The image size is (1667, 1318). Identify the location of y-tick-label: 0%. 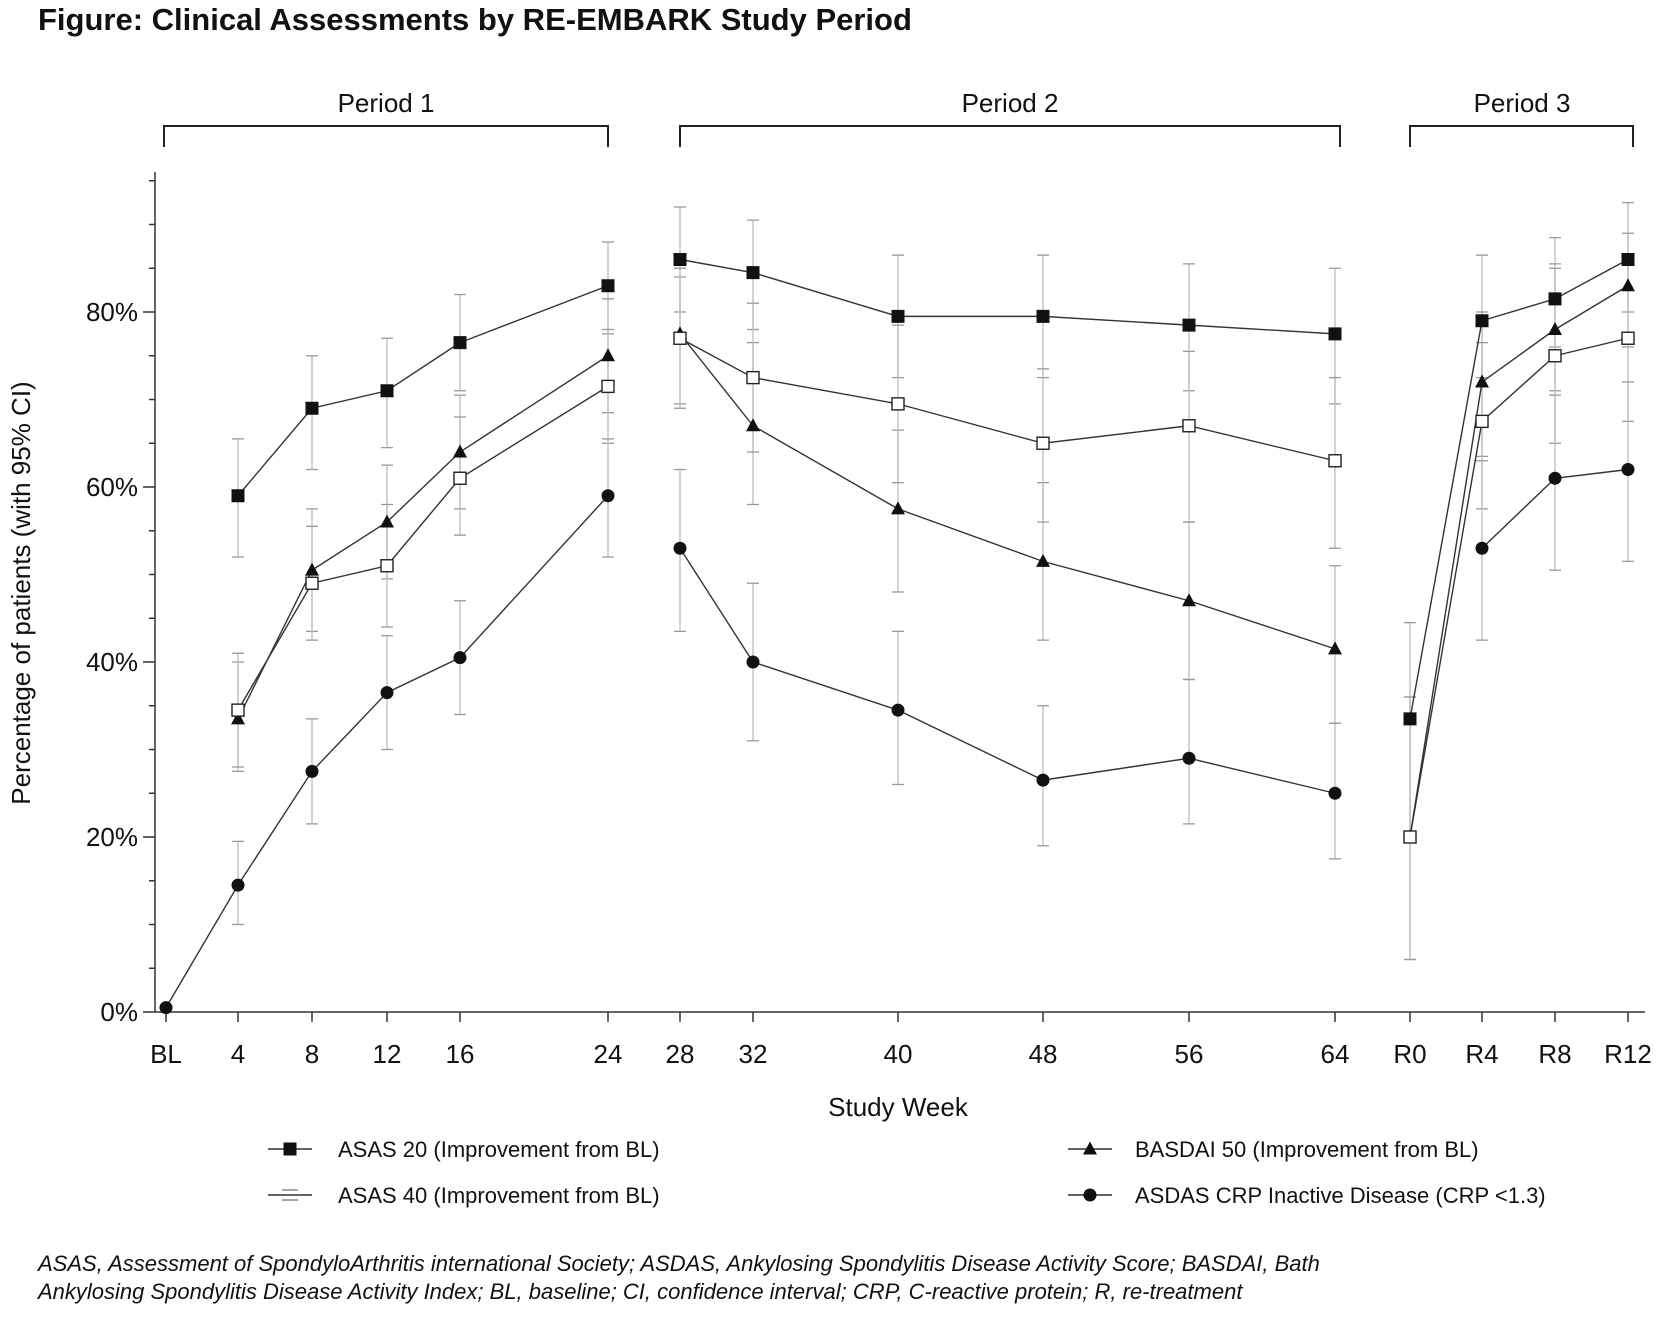
(119, 1012).